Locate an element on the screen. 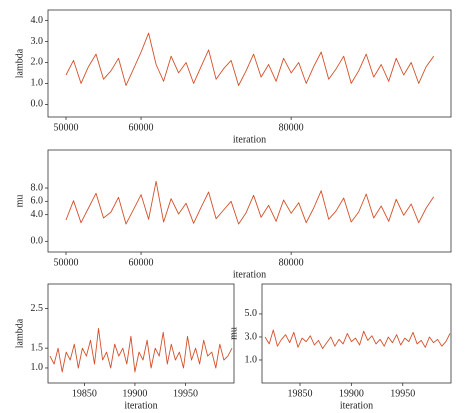 The height and width of the screenshot is (413, 474). y-tick-label: 8.0 is located at coordinates (37, 187).